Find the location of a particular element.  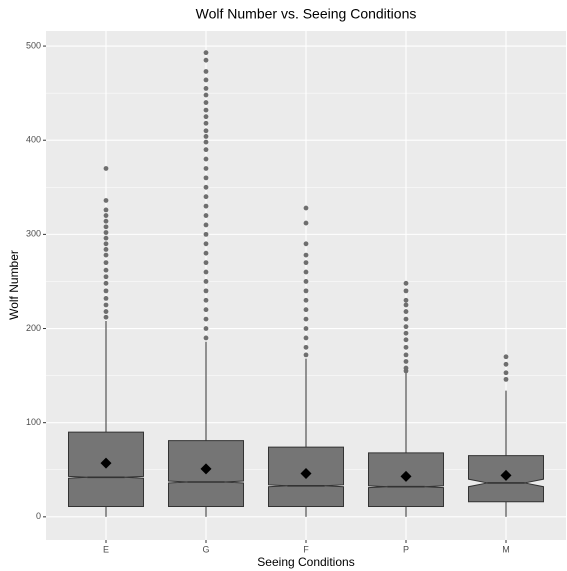

y-axis-label: Wolf Number is located at coordinates (14, 285).